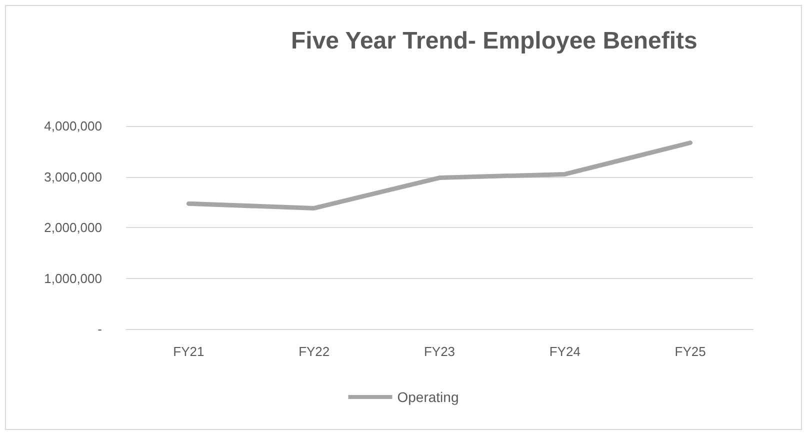 The height and width of the screenshot is (435, 807). Describe the element at coordinates (564, 351) in the screenshot. I see `x-tick-label: FY24` at that location.